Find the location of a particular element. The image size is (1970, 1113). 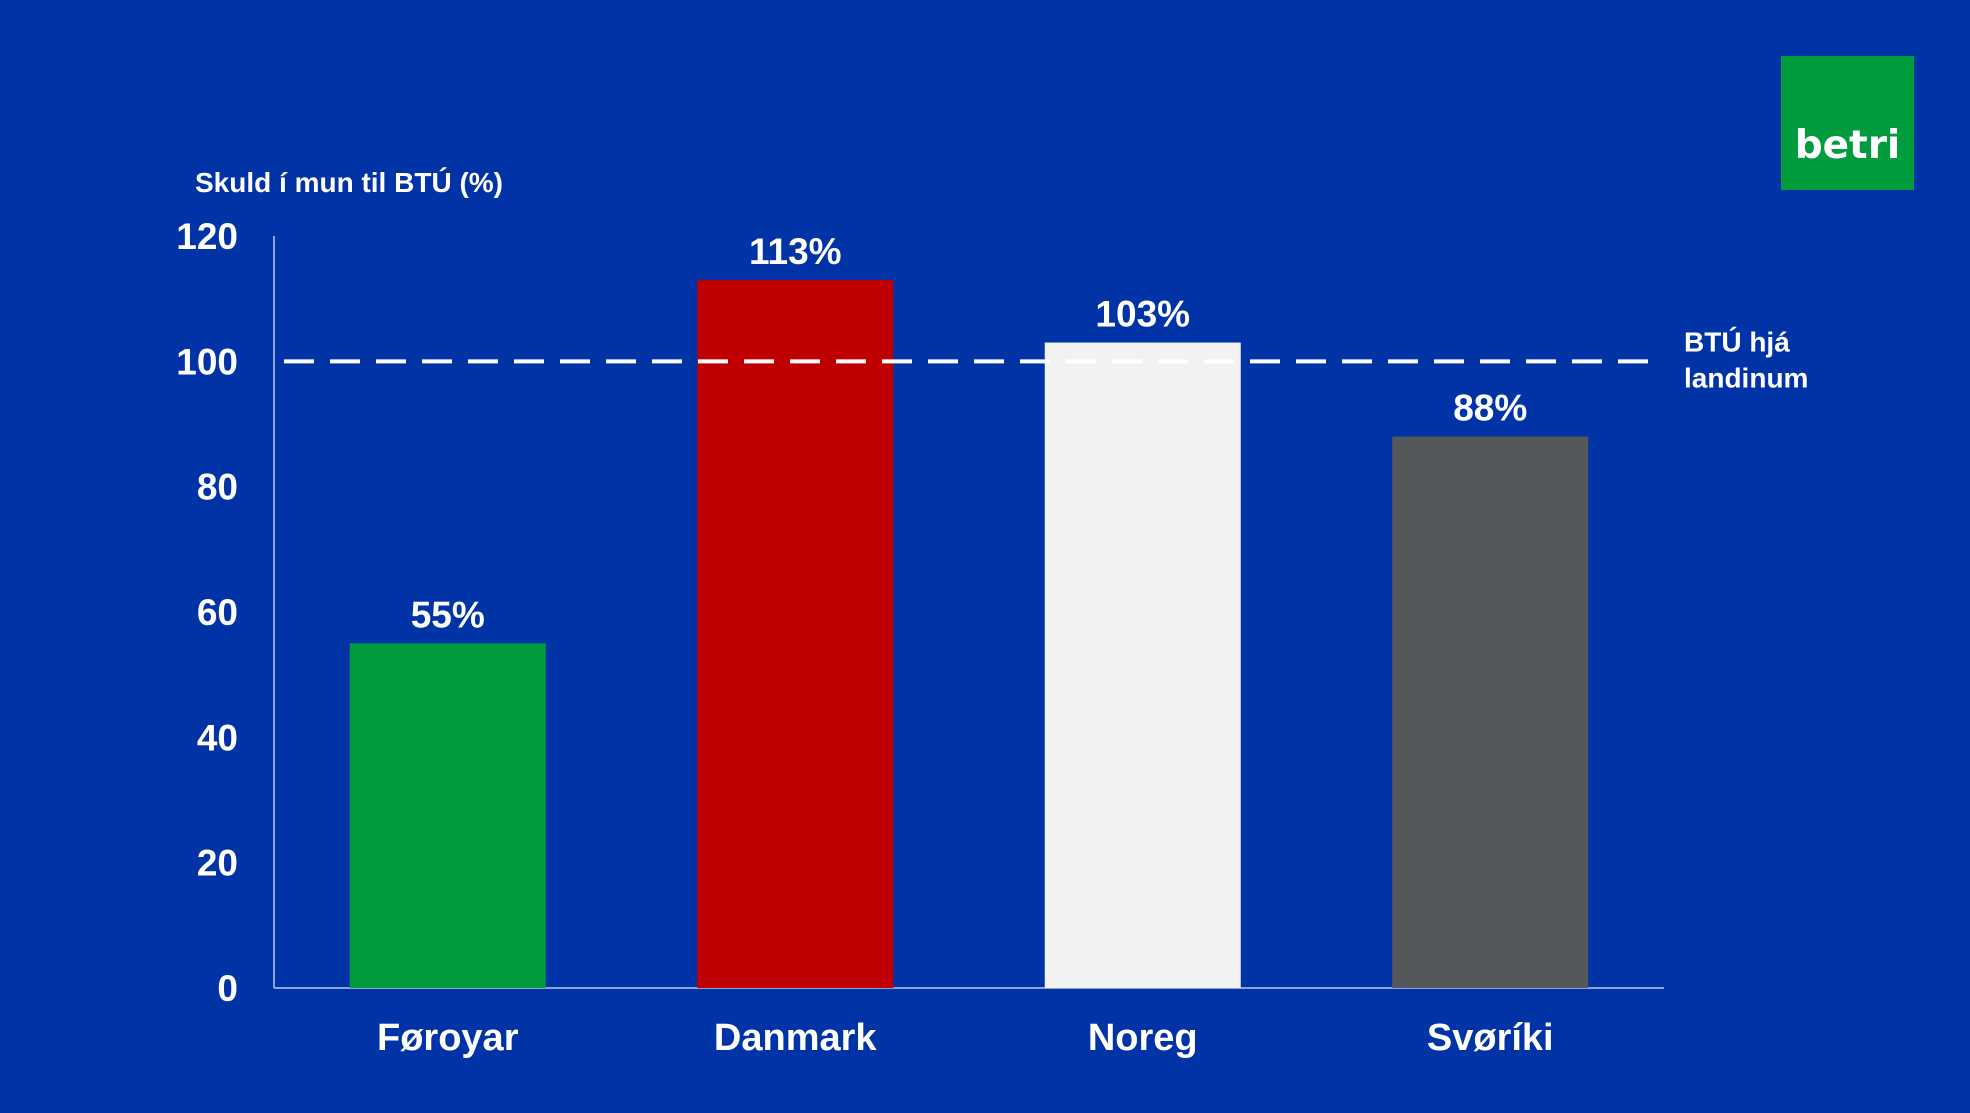

x-axis-labels: Føroyar Danmark Noreg Svøríki is located at coordinates (965, 1038).